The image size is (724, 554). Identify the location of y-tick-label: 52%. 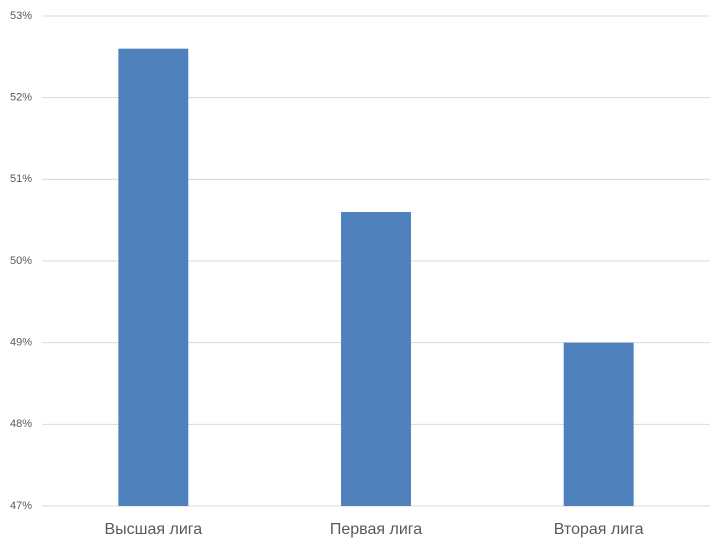
(21, 98).